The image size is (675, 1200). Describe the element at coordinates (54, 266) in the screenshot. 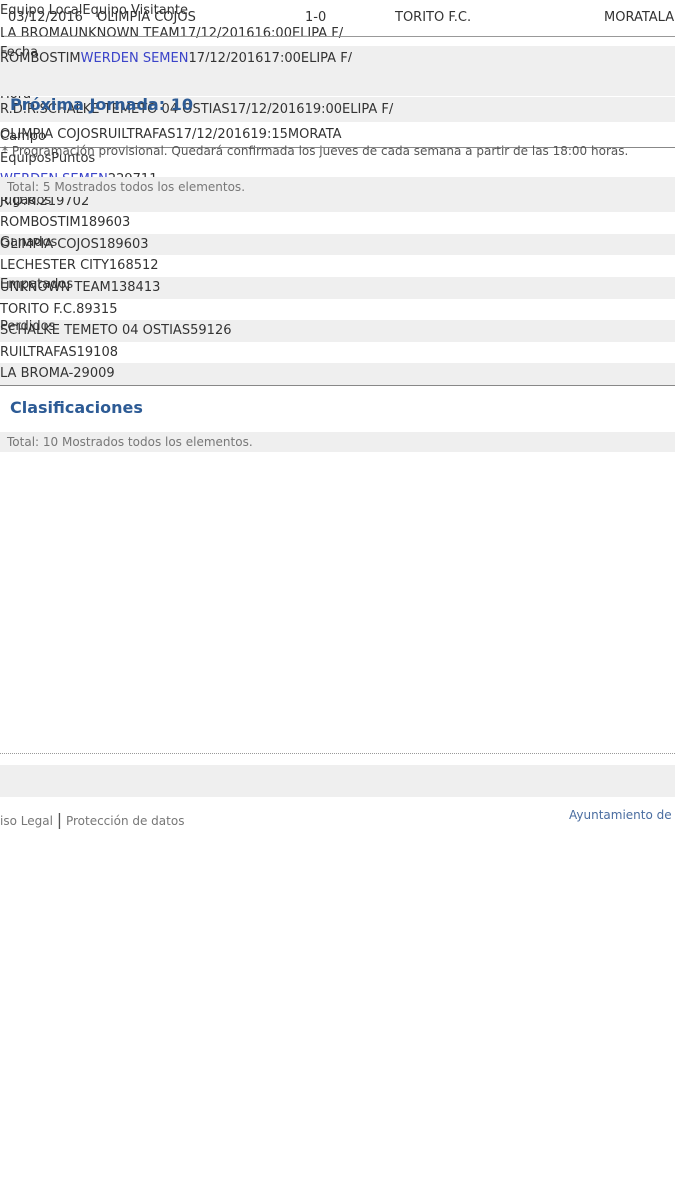

I see `cell: LECHESTER CITY` at that location.